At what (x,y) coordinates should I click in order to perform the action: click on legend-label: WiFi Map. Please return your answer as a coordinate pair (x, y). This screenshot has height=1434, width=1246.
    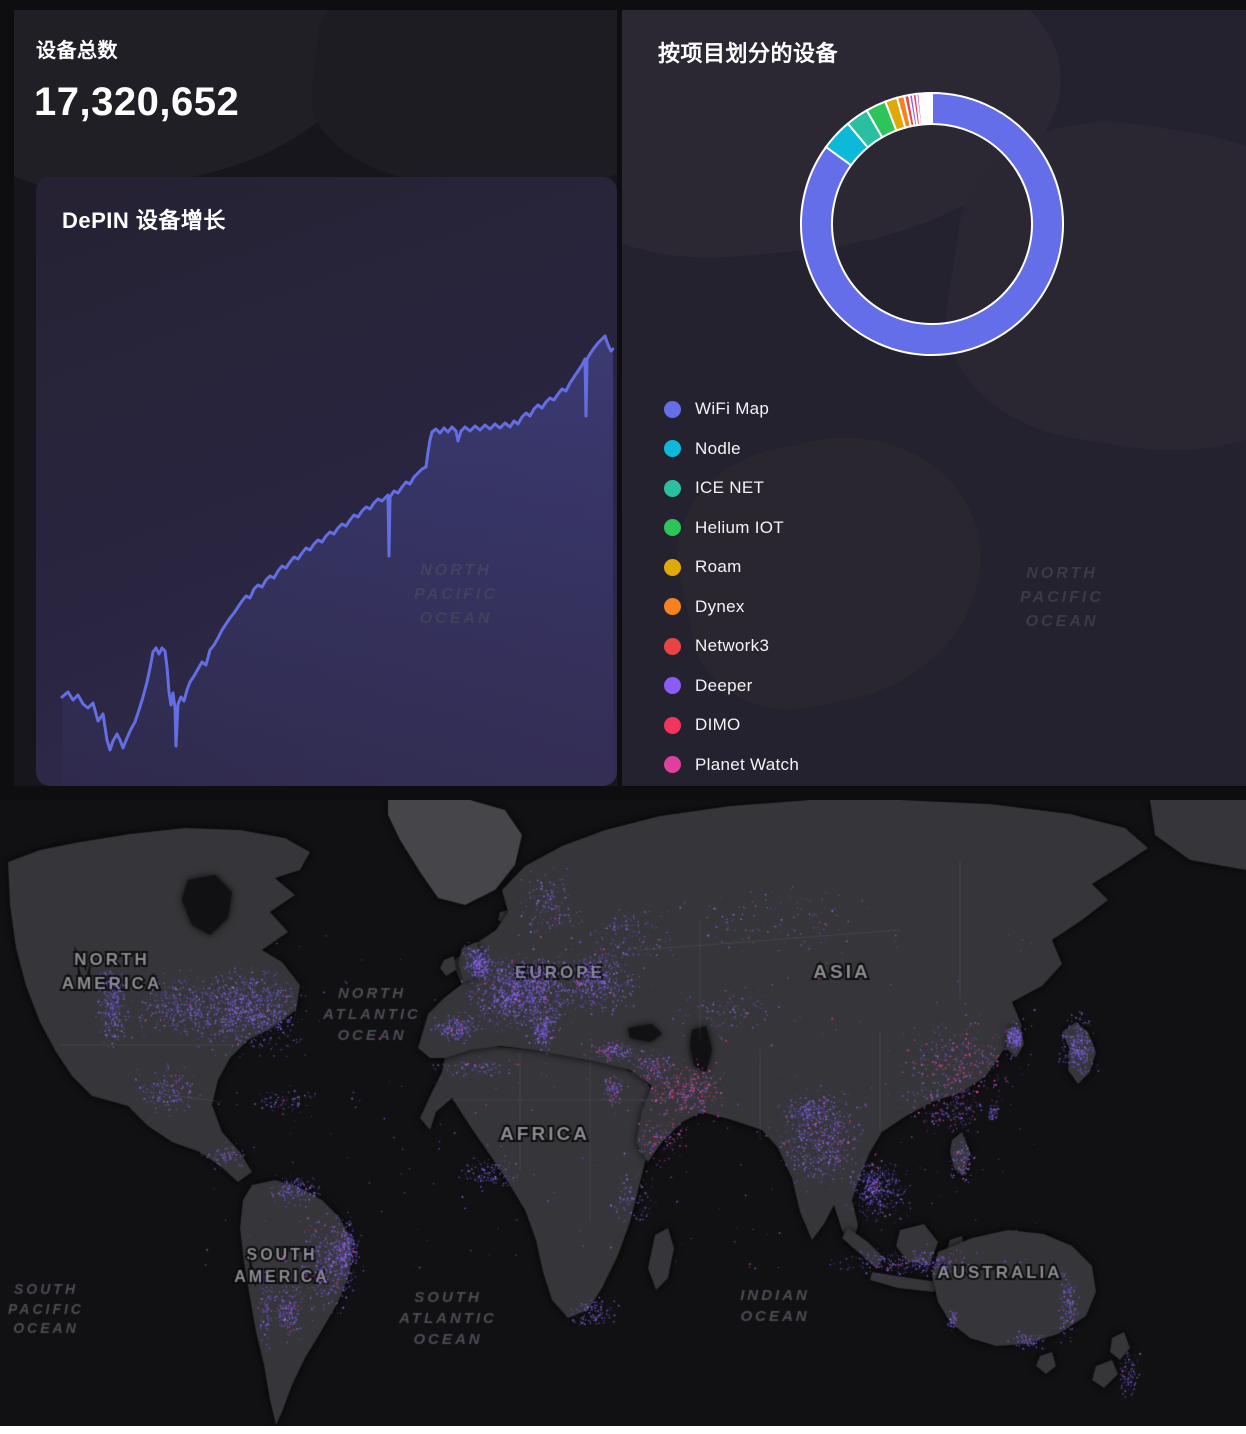
    Looking at the image, I should click on (732, 408).